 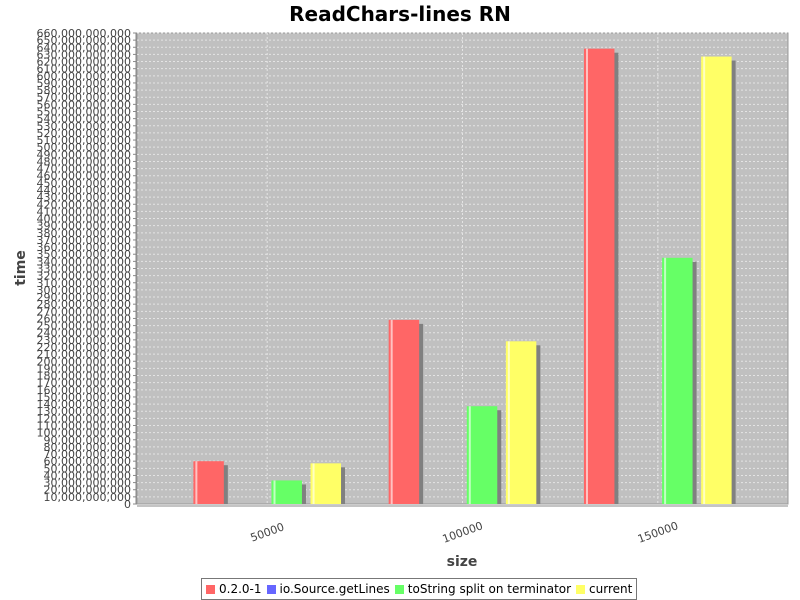 What do you see at coordinates (84, 119) in the screenshot?
I see `y-tick-label: 540,000,000,000` at bounding box center [84, 119].